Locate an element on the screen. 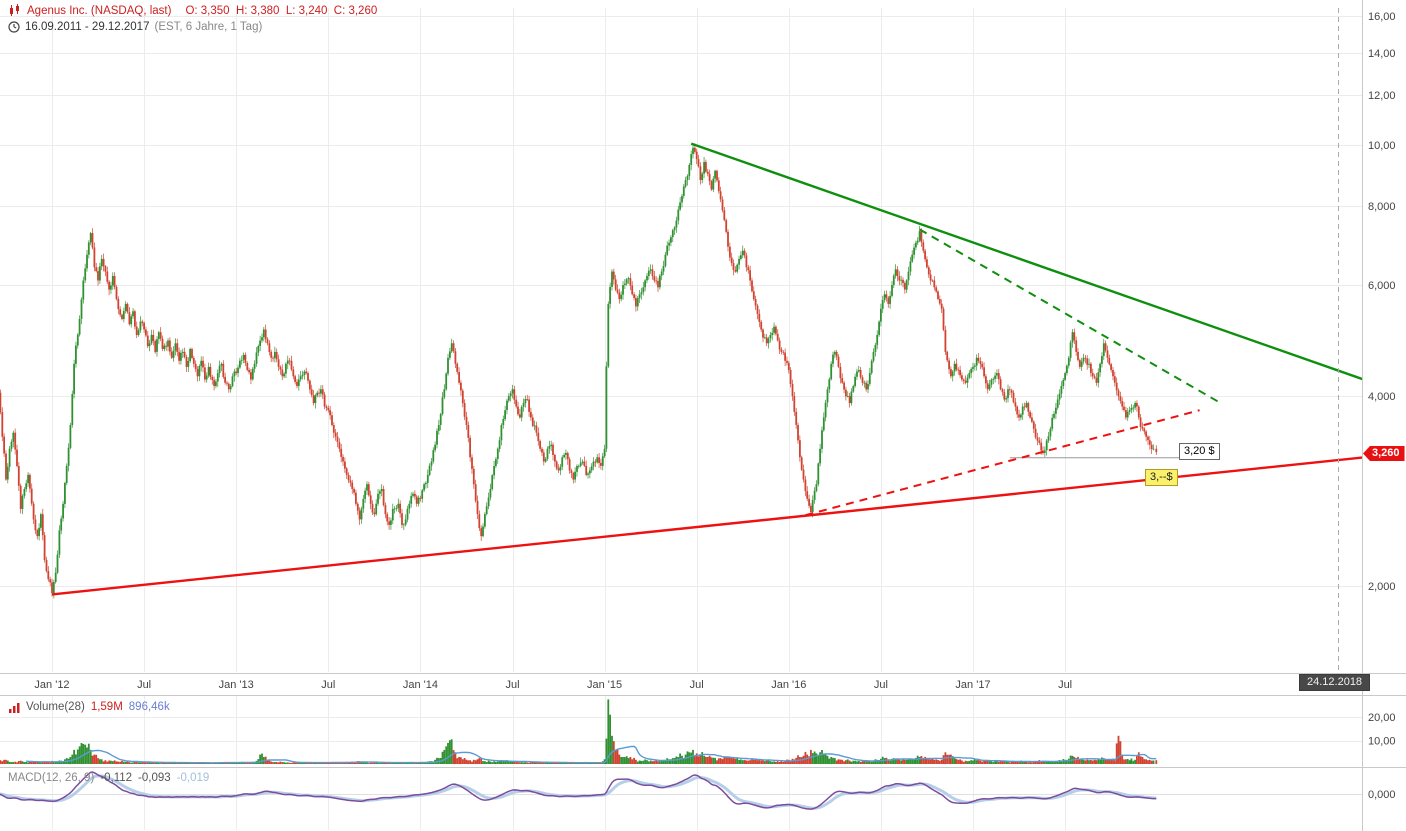 The width and height of the screenshot is (1406, 831). macd-value-2: -0,093 is located at coordinates (154, 778).